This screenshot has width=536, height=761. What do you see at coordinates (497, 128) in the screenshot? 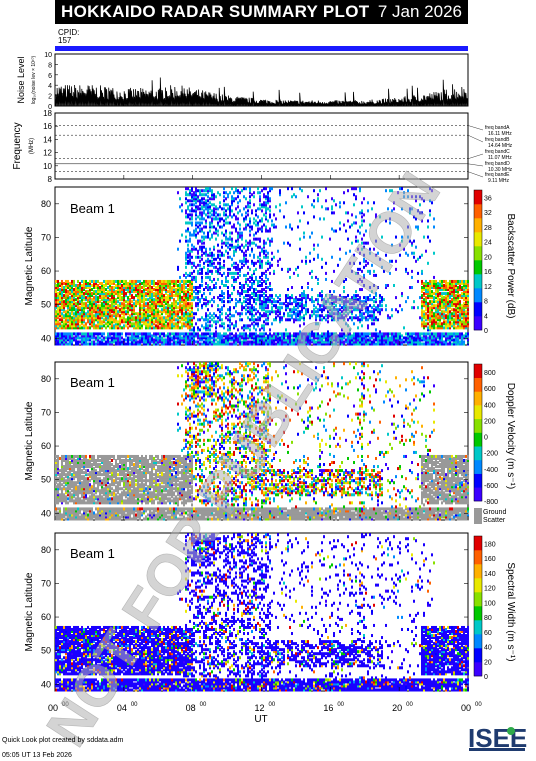
I see `freq-band-label: freq bandA` at bounding box center [497, 128].